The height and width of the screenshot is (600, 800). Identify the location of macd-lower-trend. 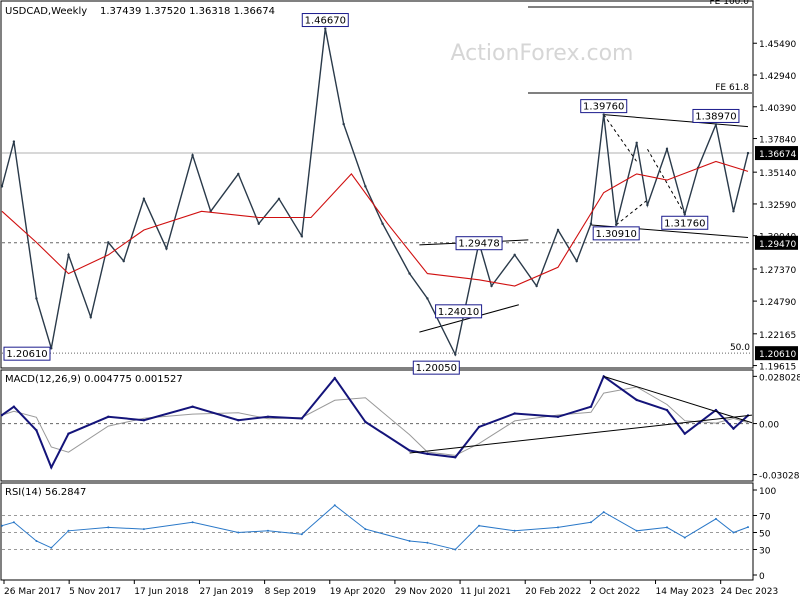
(581, 434).